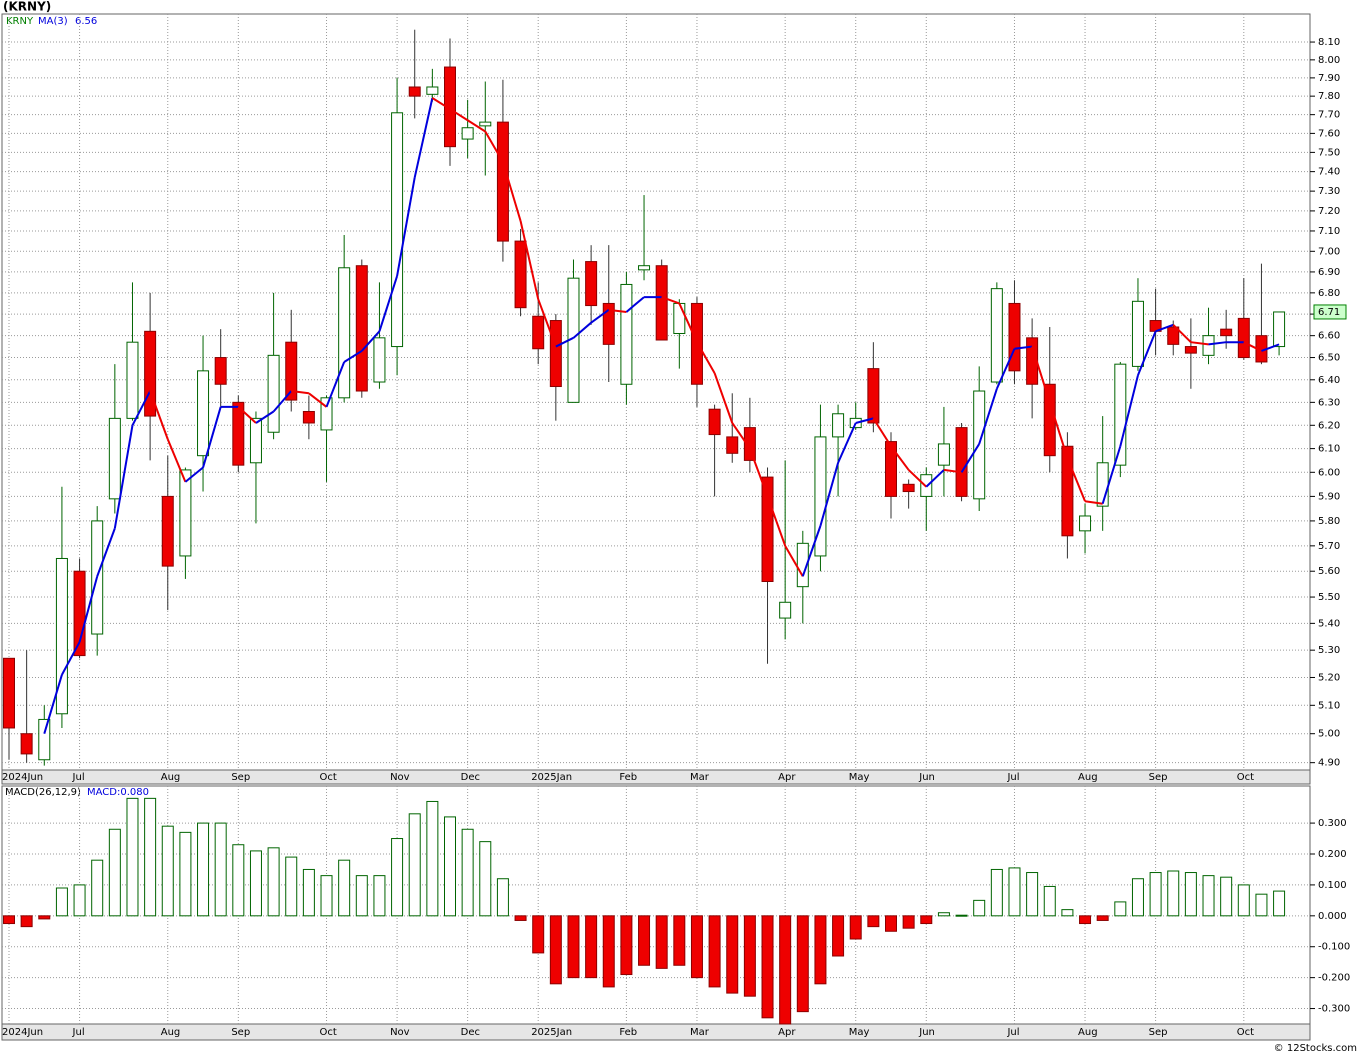 This screenshot has height=1056, width=1360. What do you see at coordinates (1329, 211) in the screenshot?
I see `y-tick-label: 7.20` at bounding box center [1329, 211].